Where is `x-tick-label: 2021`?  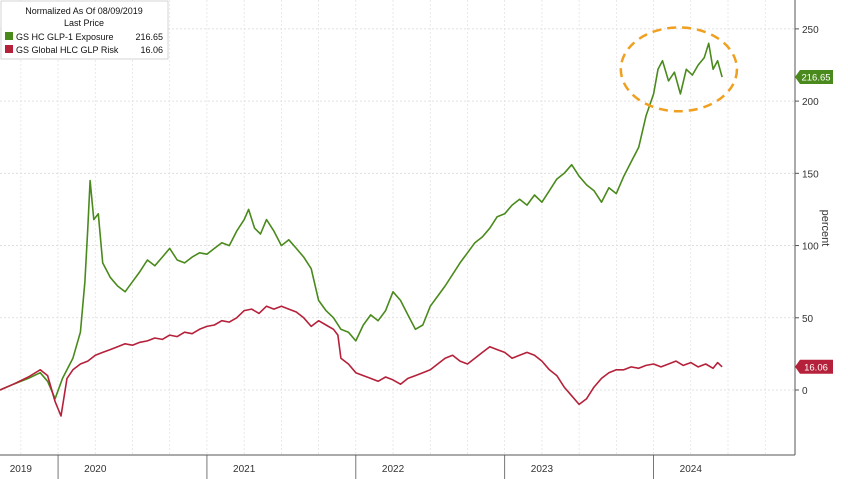
x-tick-label: 2021 is located at coordinates (244, 469).